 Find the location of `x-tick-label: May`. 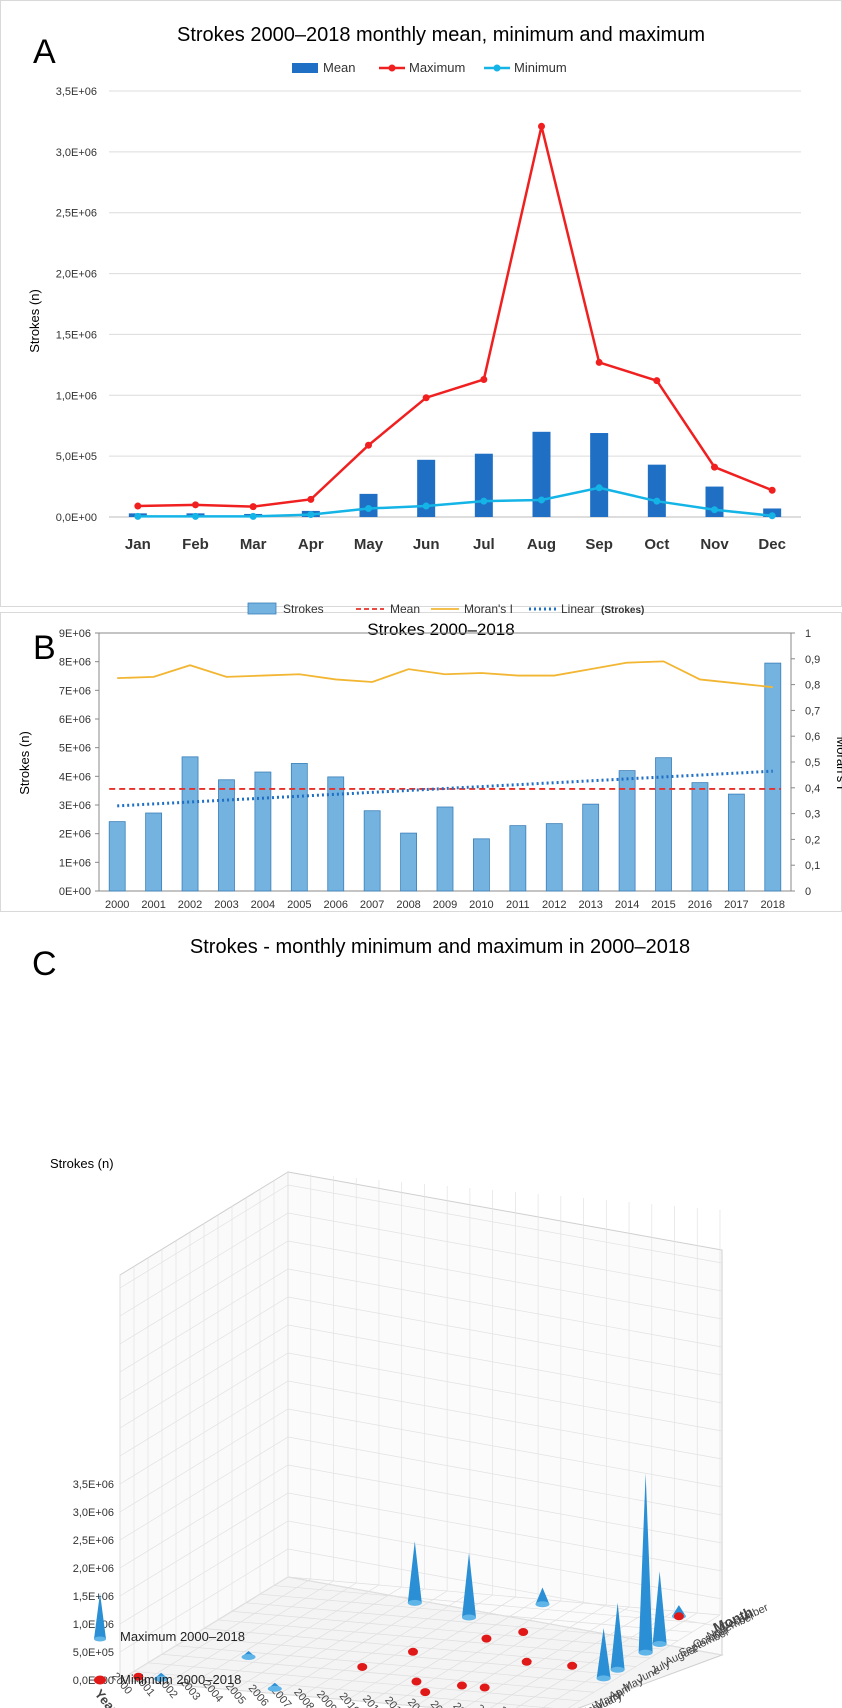

x-tick-label: May is located at coordinates (369, 544).